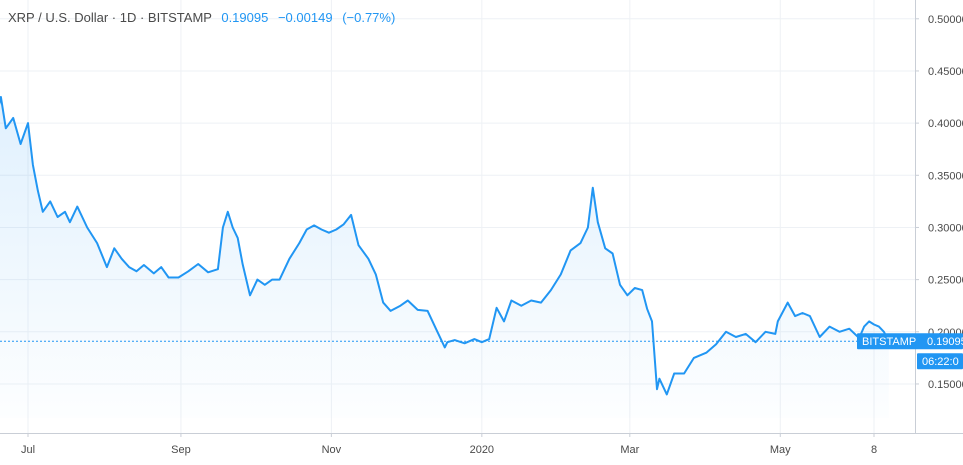  Describe the element at coordinates (332, 450) in the screenshot. I see `x-tick-label: Nov` at that location.